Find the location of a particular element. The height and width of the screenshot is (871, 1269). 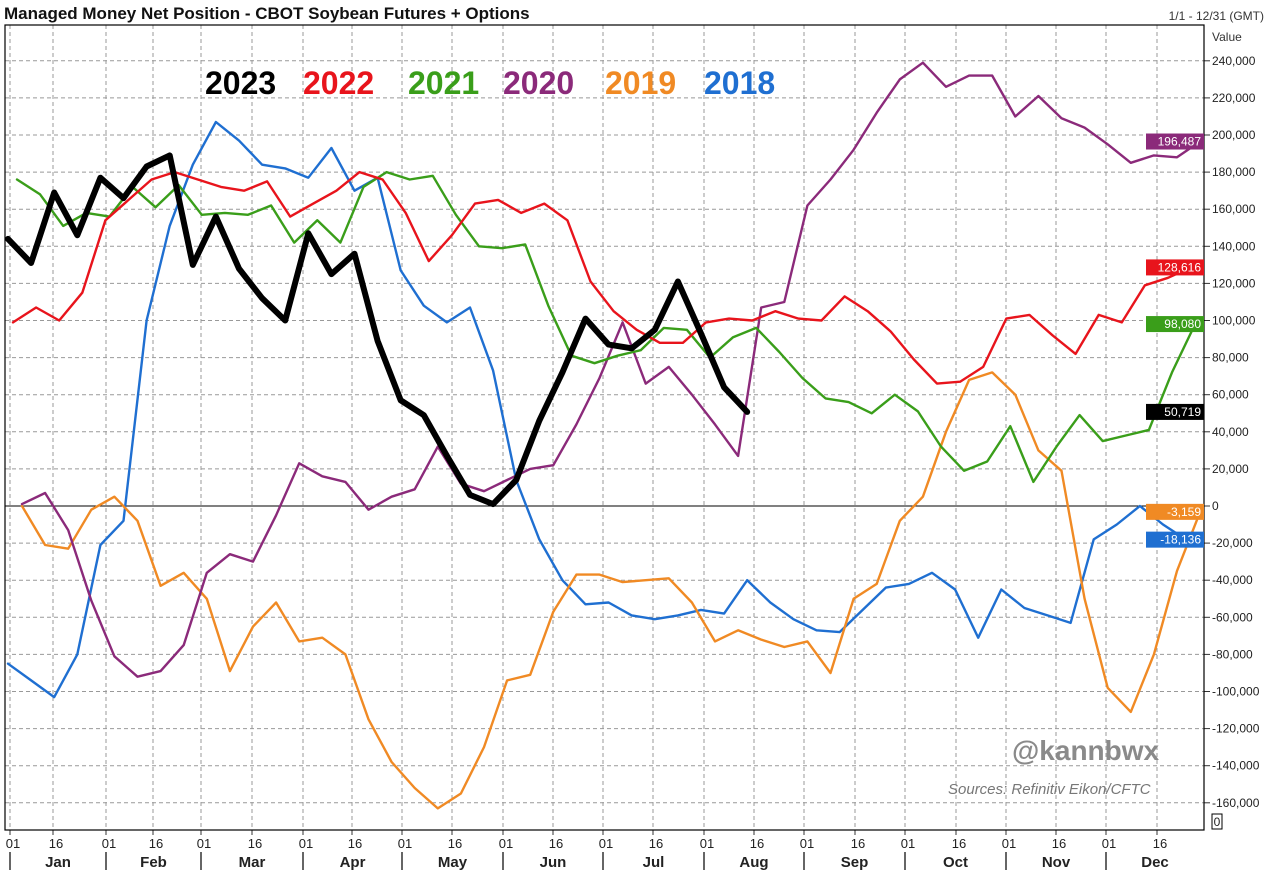

y-tick-label: 0 is located at coordinates (1215, 506).